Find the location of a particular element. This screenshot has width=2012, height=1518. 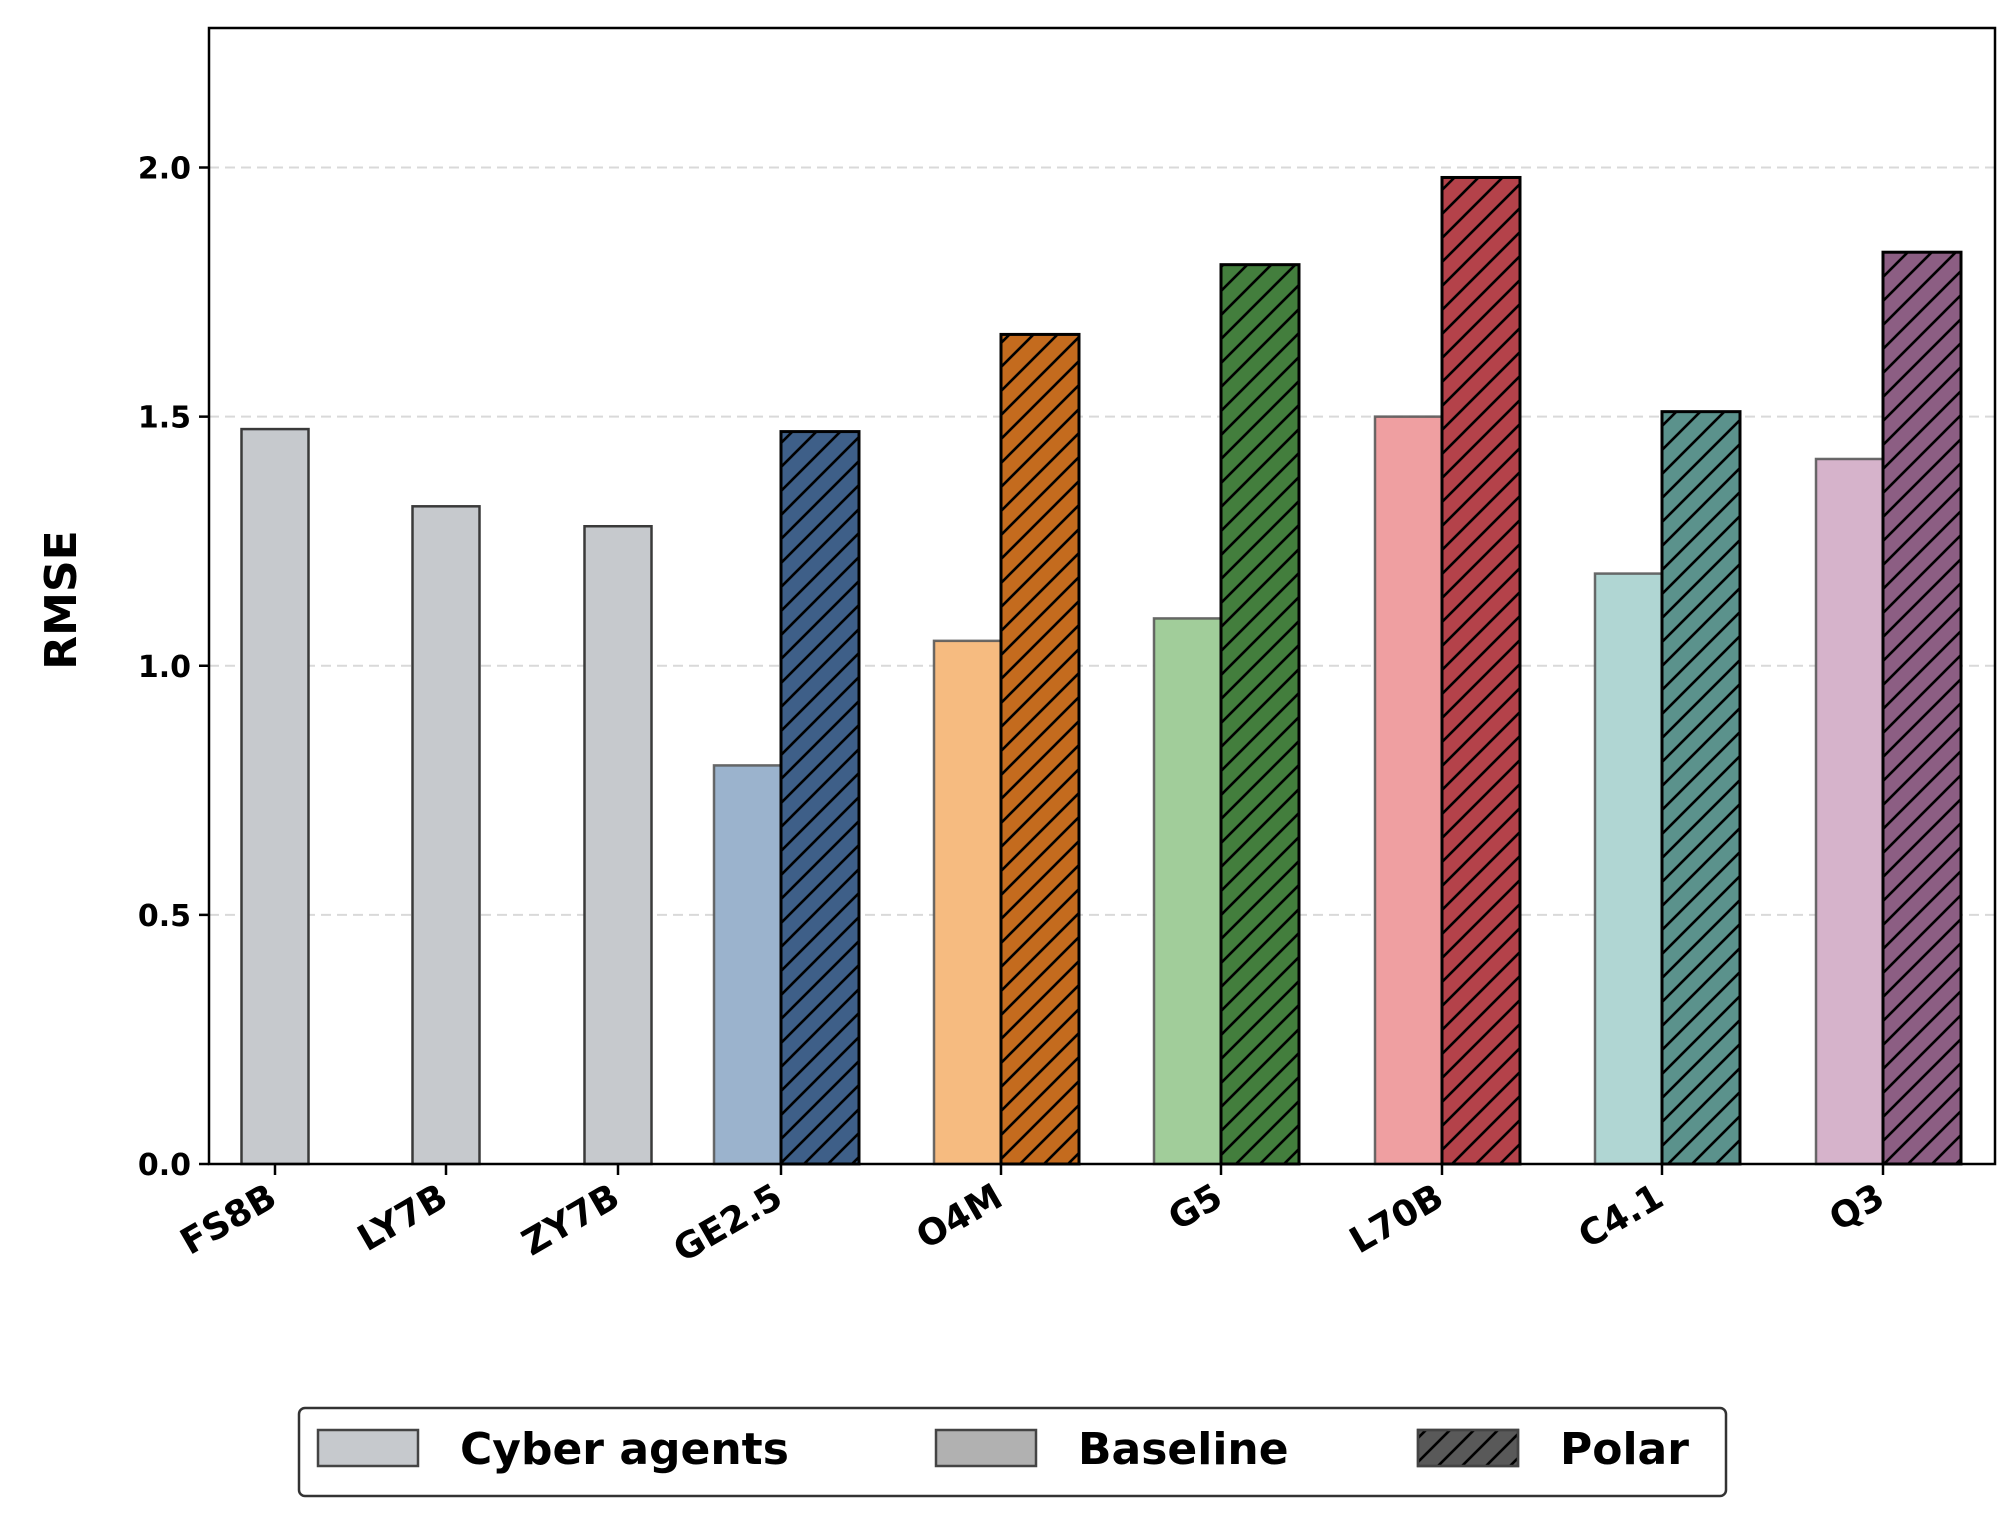

y-tick-label: 0.0 is located at coordinates (164, 1165).